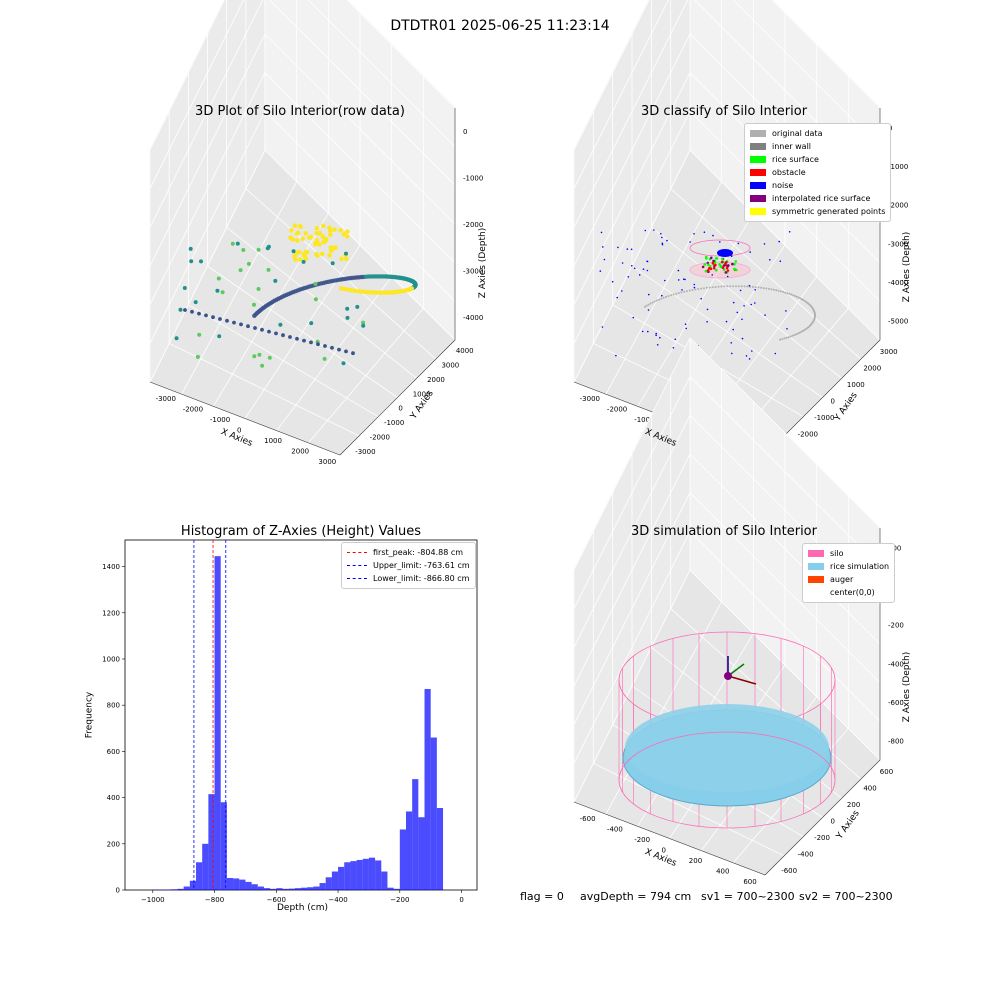 The image size is (1000, 1000). I want to click on plot4-xtick-label: -400, so click(615, 830).